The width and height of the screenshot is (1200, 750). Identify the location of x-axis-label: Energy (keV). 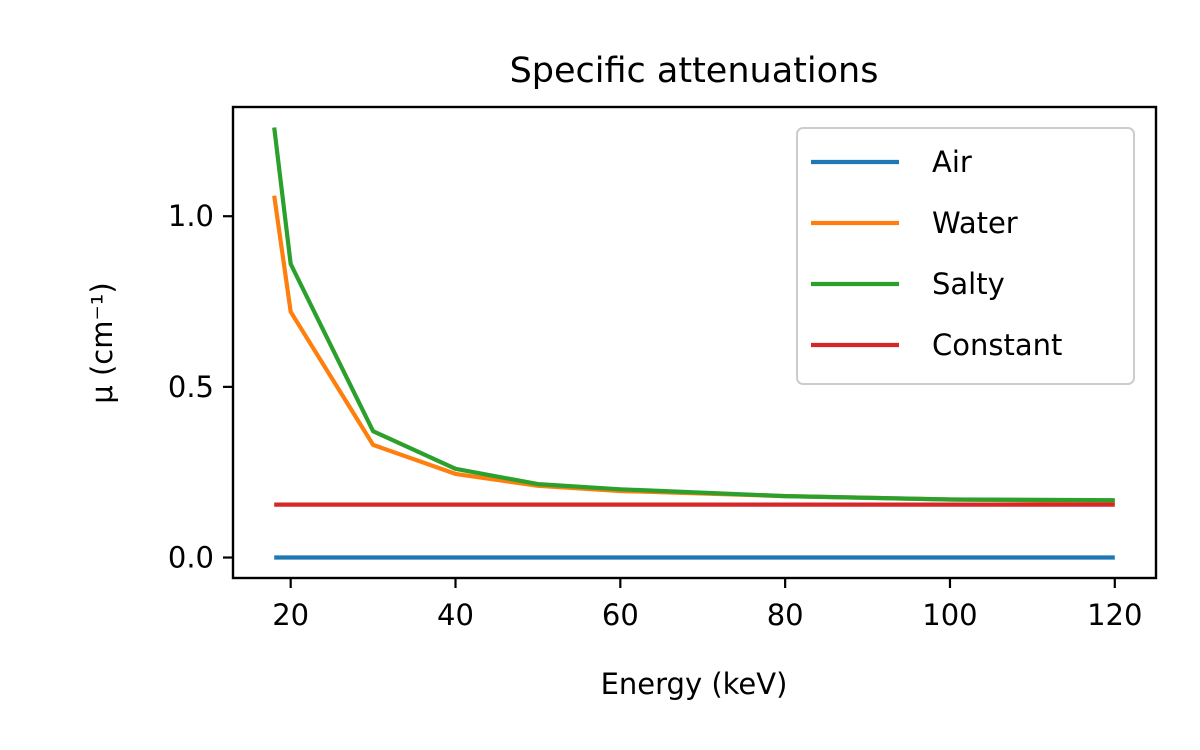
(694, 684).